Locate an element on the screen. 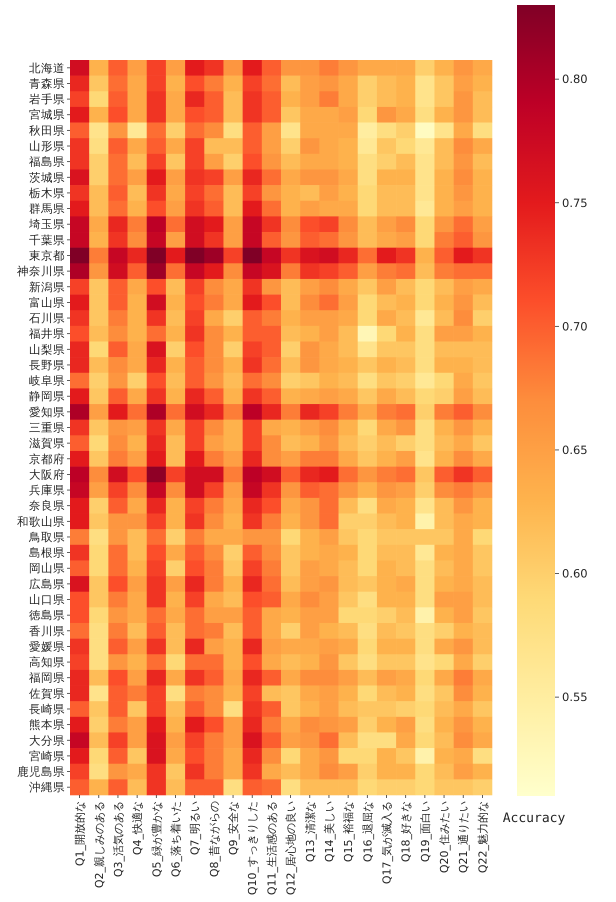  y-tick-label: 島根県 is located at coordinates (47, 553).